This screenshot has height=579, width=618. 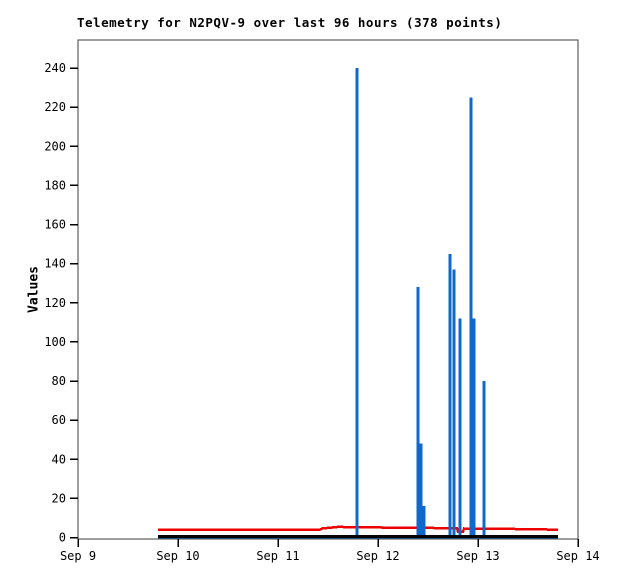 What do you see at coordinates (62, 538) in the screenshot?
I see `y-tick-label: 0` at bounding box center [62, 538].